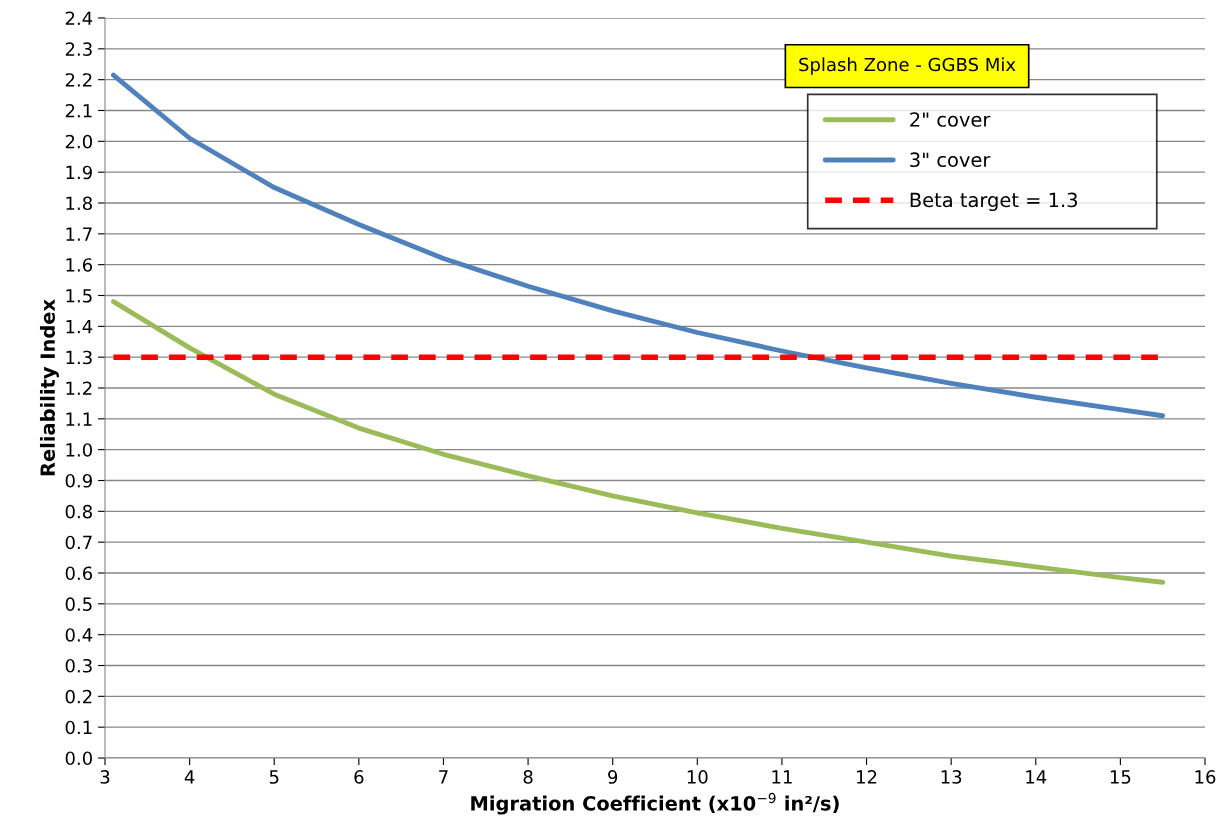 This screenshot has width=1227, height=838. Describe the element at coordinates (528, 777) in the screenshot. I see `x-tick-label: 8` at that location.